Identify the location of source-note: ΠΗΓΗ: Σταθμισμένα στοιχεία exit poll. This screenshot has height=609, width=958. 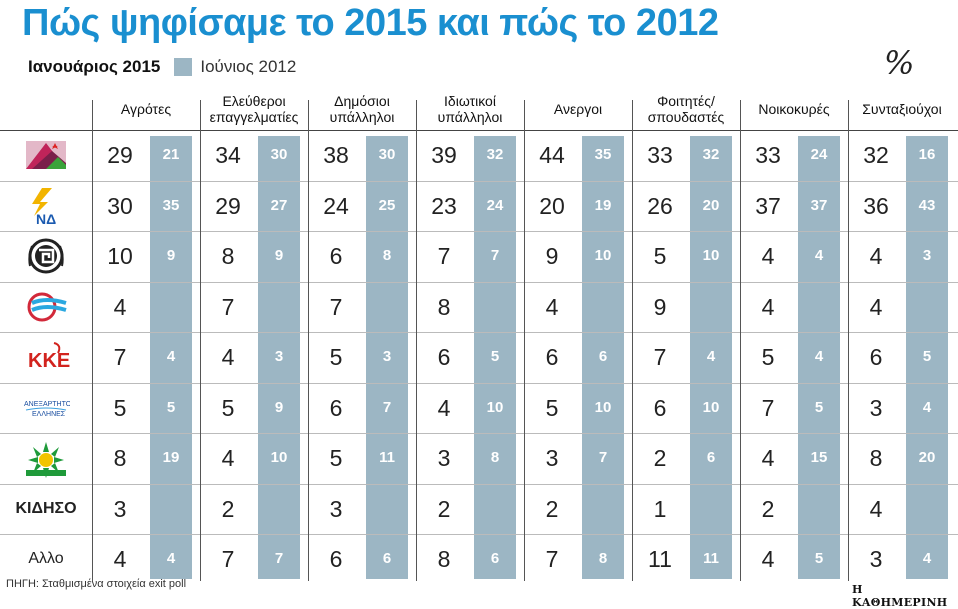
(96, 584).